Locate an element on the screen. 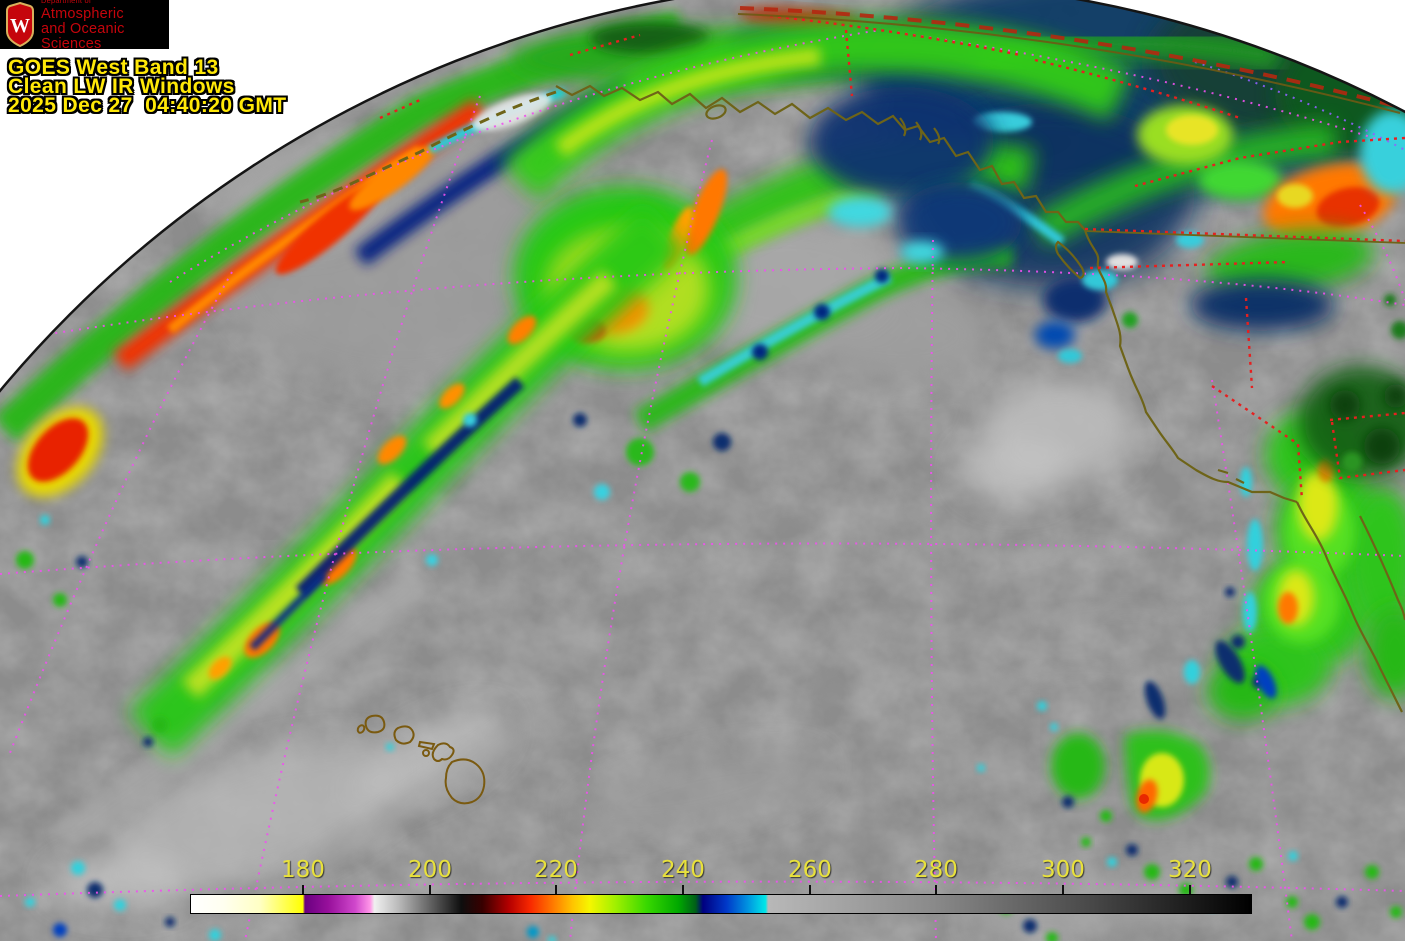 The image size is (1405, 941). colorbar-tick-label: 240 is located at coordinates (683, 870).